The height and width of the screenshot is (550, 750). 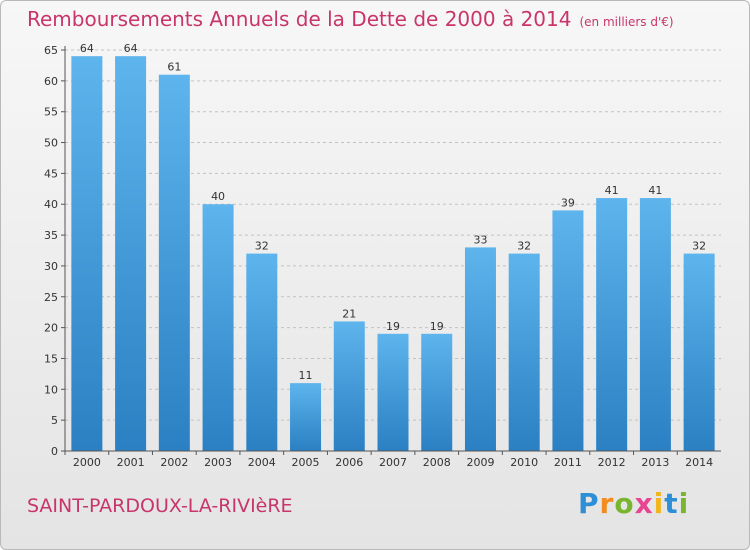 I want to click on y-tick-label: 10, so click(x=51, y=389).